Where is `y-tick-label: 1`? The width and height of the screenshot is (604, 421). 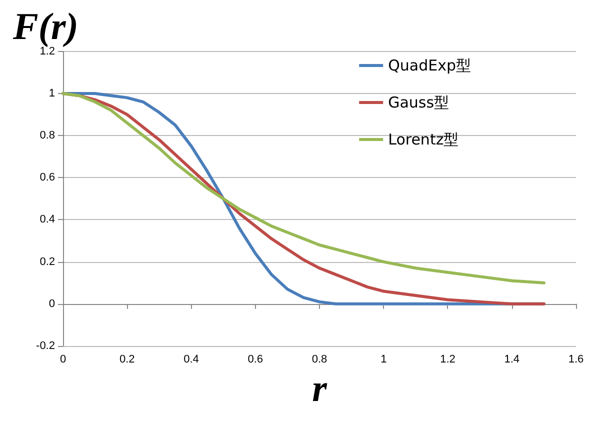 y-tick-label: 1 is located at coordinates (51, 93).